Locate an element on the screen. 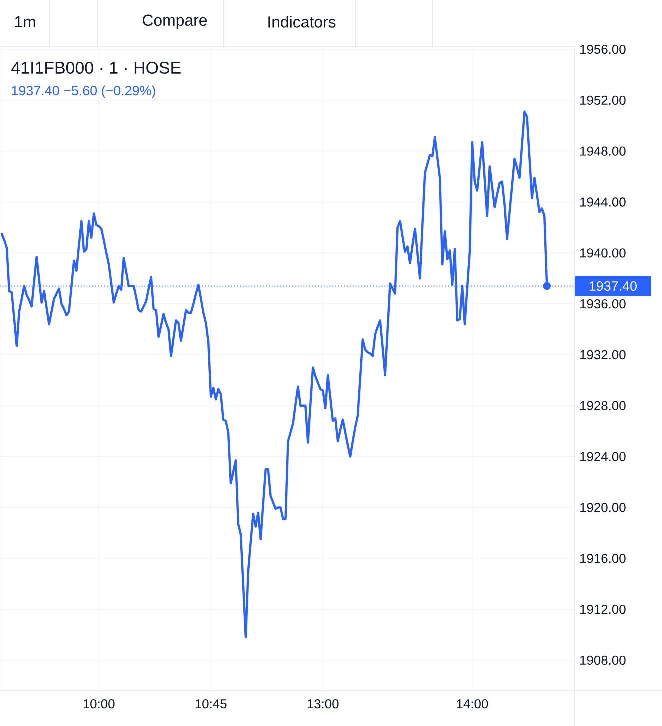  ref-line-label: 1937.40 is located at coordinates (613, 287).